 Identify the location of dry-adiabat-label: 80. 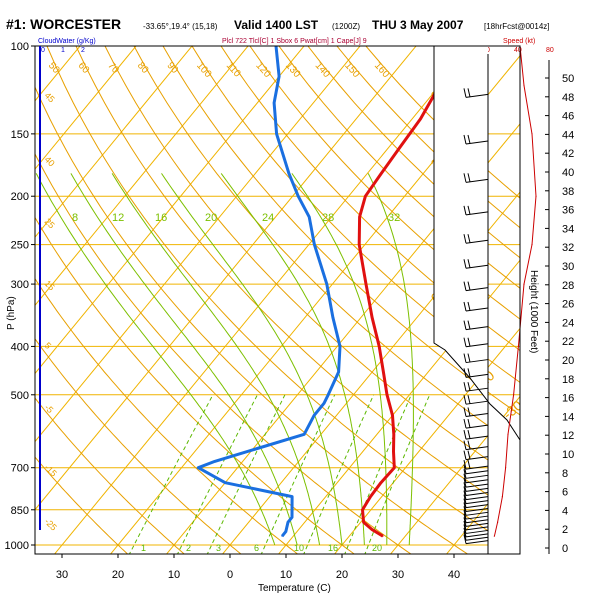
(143, 68).